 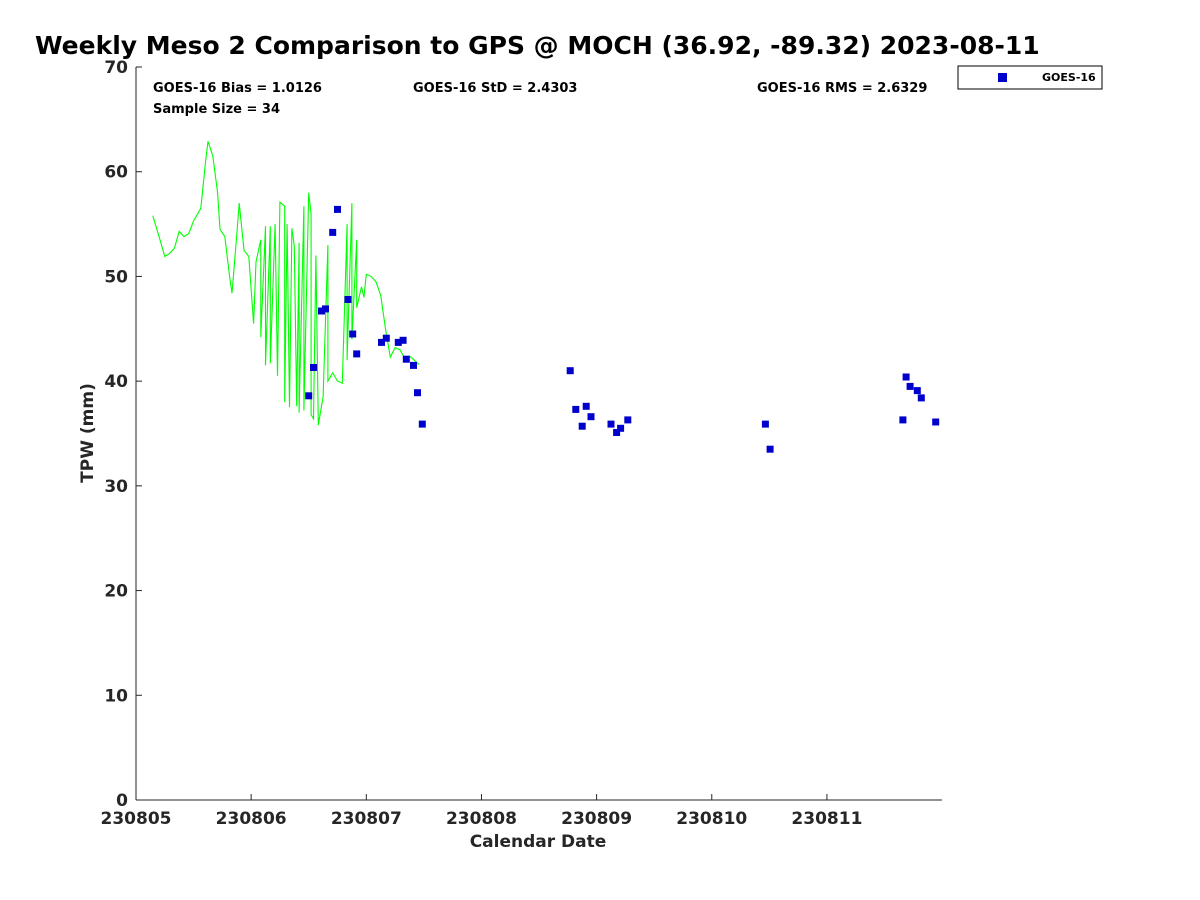 I want to click on y-tick-label: 10, so click(x=116, y=696).